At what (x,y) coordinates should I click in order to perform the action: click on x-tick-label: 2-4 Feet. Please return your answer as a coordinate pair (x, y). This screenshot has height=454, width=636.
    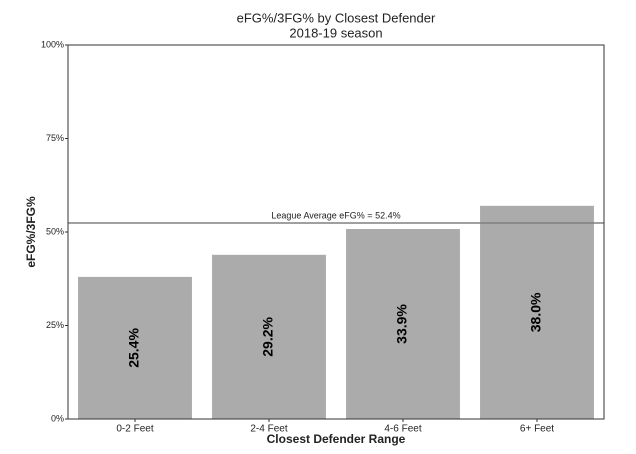
    Looking at the image, I should click on (268, 429).